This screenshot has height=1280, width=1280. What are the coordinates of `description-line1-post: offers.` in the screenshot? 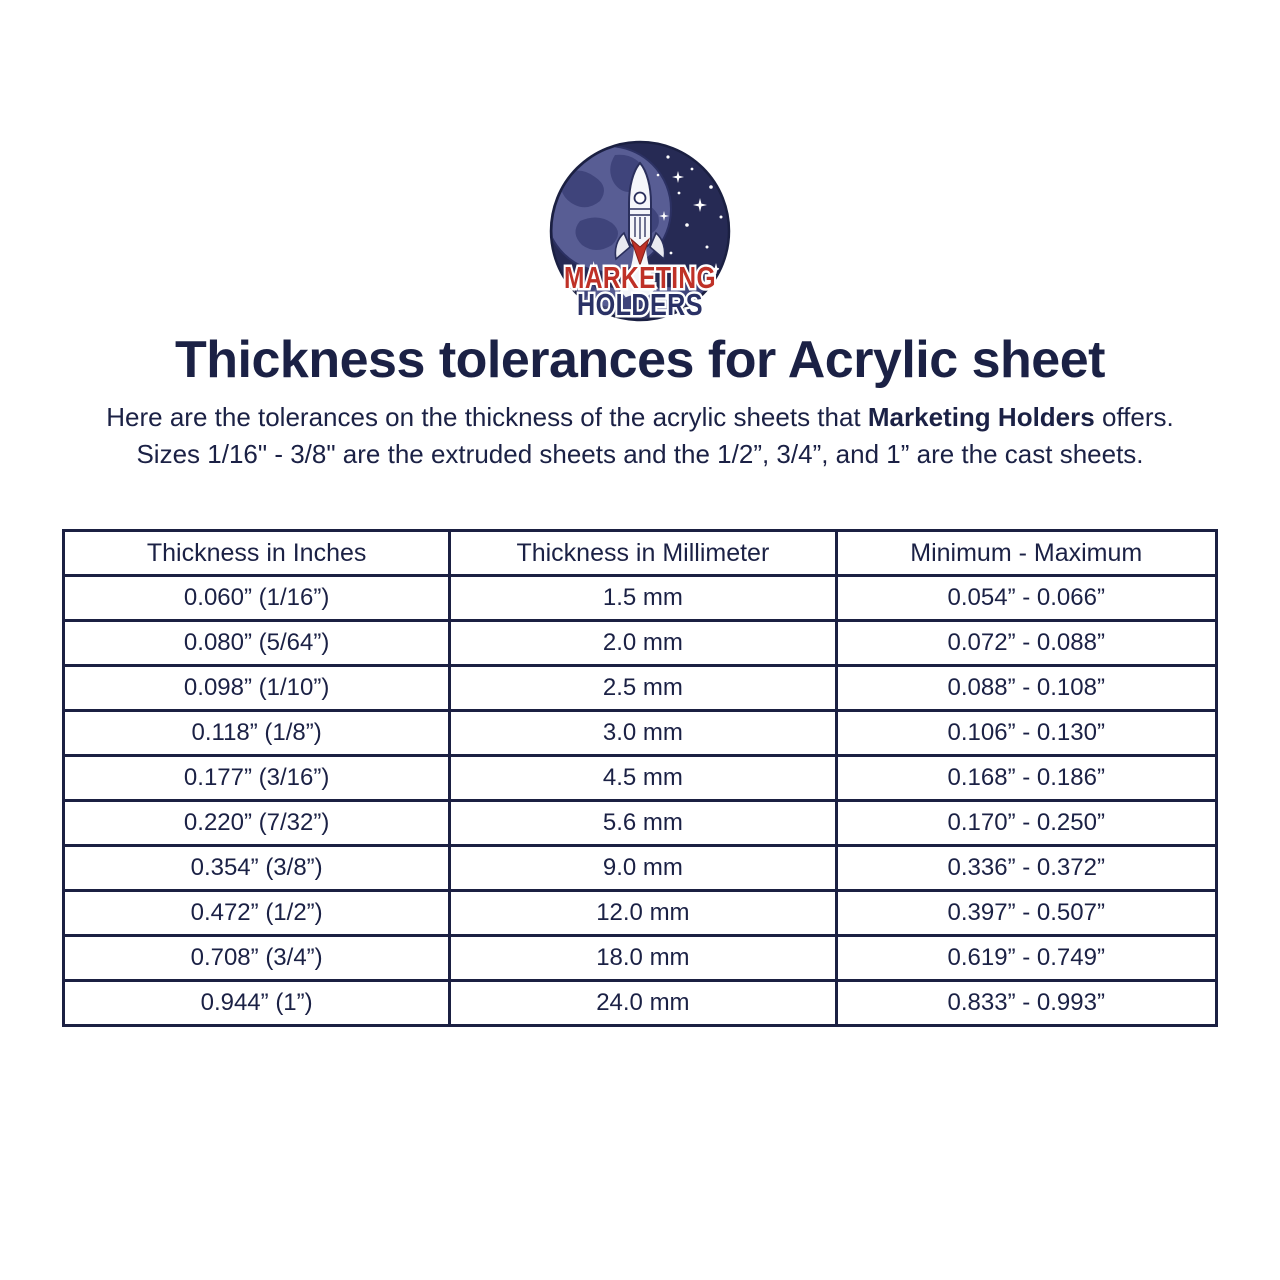 It's located at (1134, 417).